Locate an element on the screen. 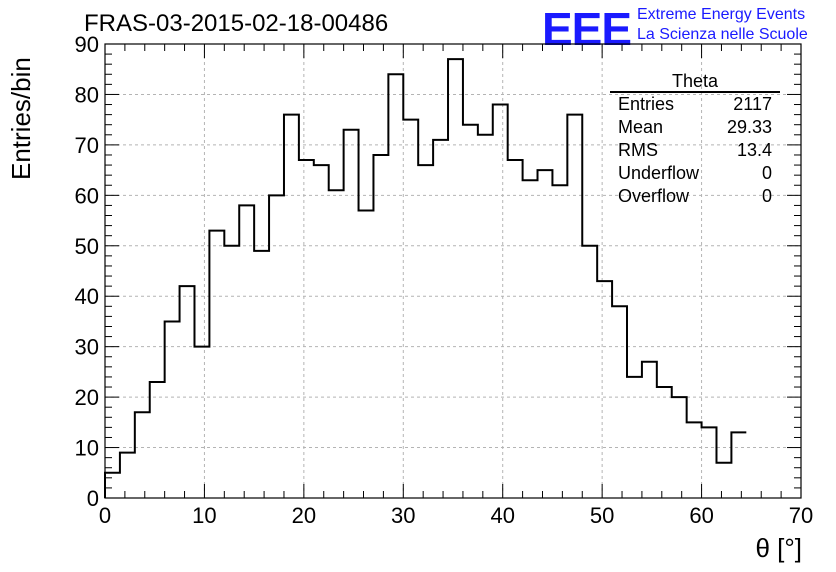 The width and height of the screenshot is (836, 572). stats-label: Overflow is located at coordinates (654, 196).